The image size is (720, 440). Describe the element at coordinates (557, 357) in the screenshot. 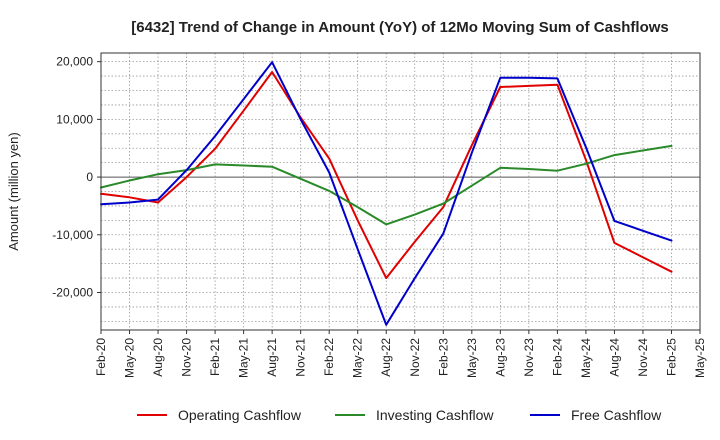

I see `x-tick-label: Feb-24` at that location.